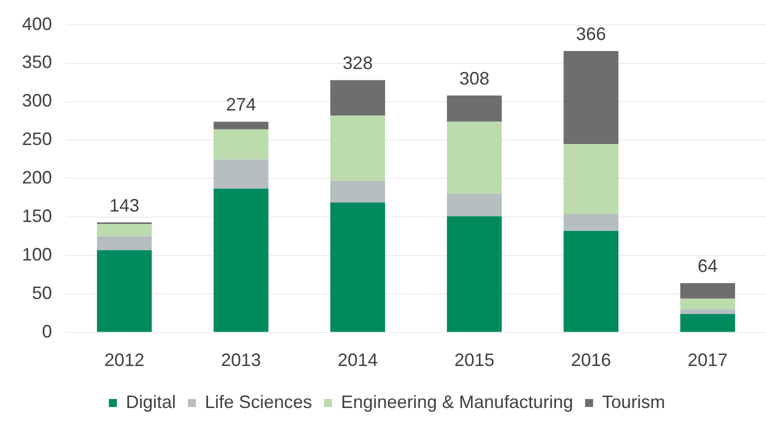 This screenshot has height=424, width=766. I want to click on x-tick-label: 2014, so click(358, 360).